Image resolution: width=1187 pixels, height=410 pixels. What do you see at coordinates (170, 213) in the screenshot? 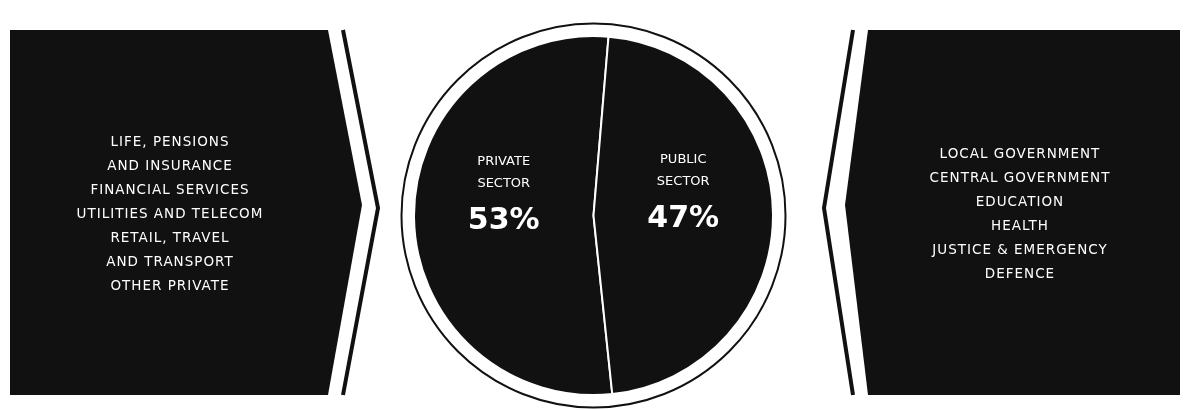
I see `text: LIFE, PENSIONS AND INSURANCE FINANCIAL SERVICES UTILITIES AND TELECOM RETAIL, TRAVEL AND TRANSPORT OTHER PRIVATE` at bounding box center [170, 213].